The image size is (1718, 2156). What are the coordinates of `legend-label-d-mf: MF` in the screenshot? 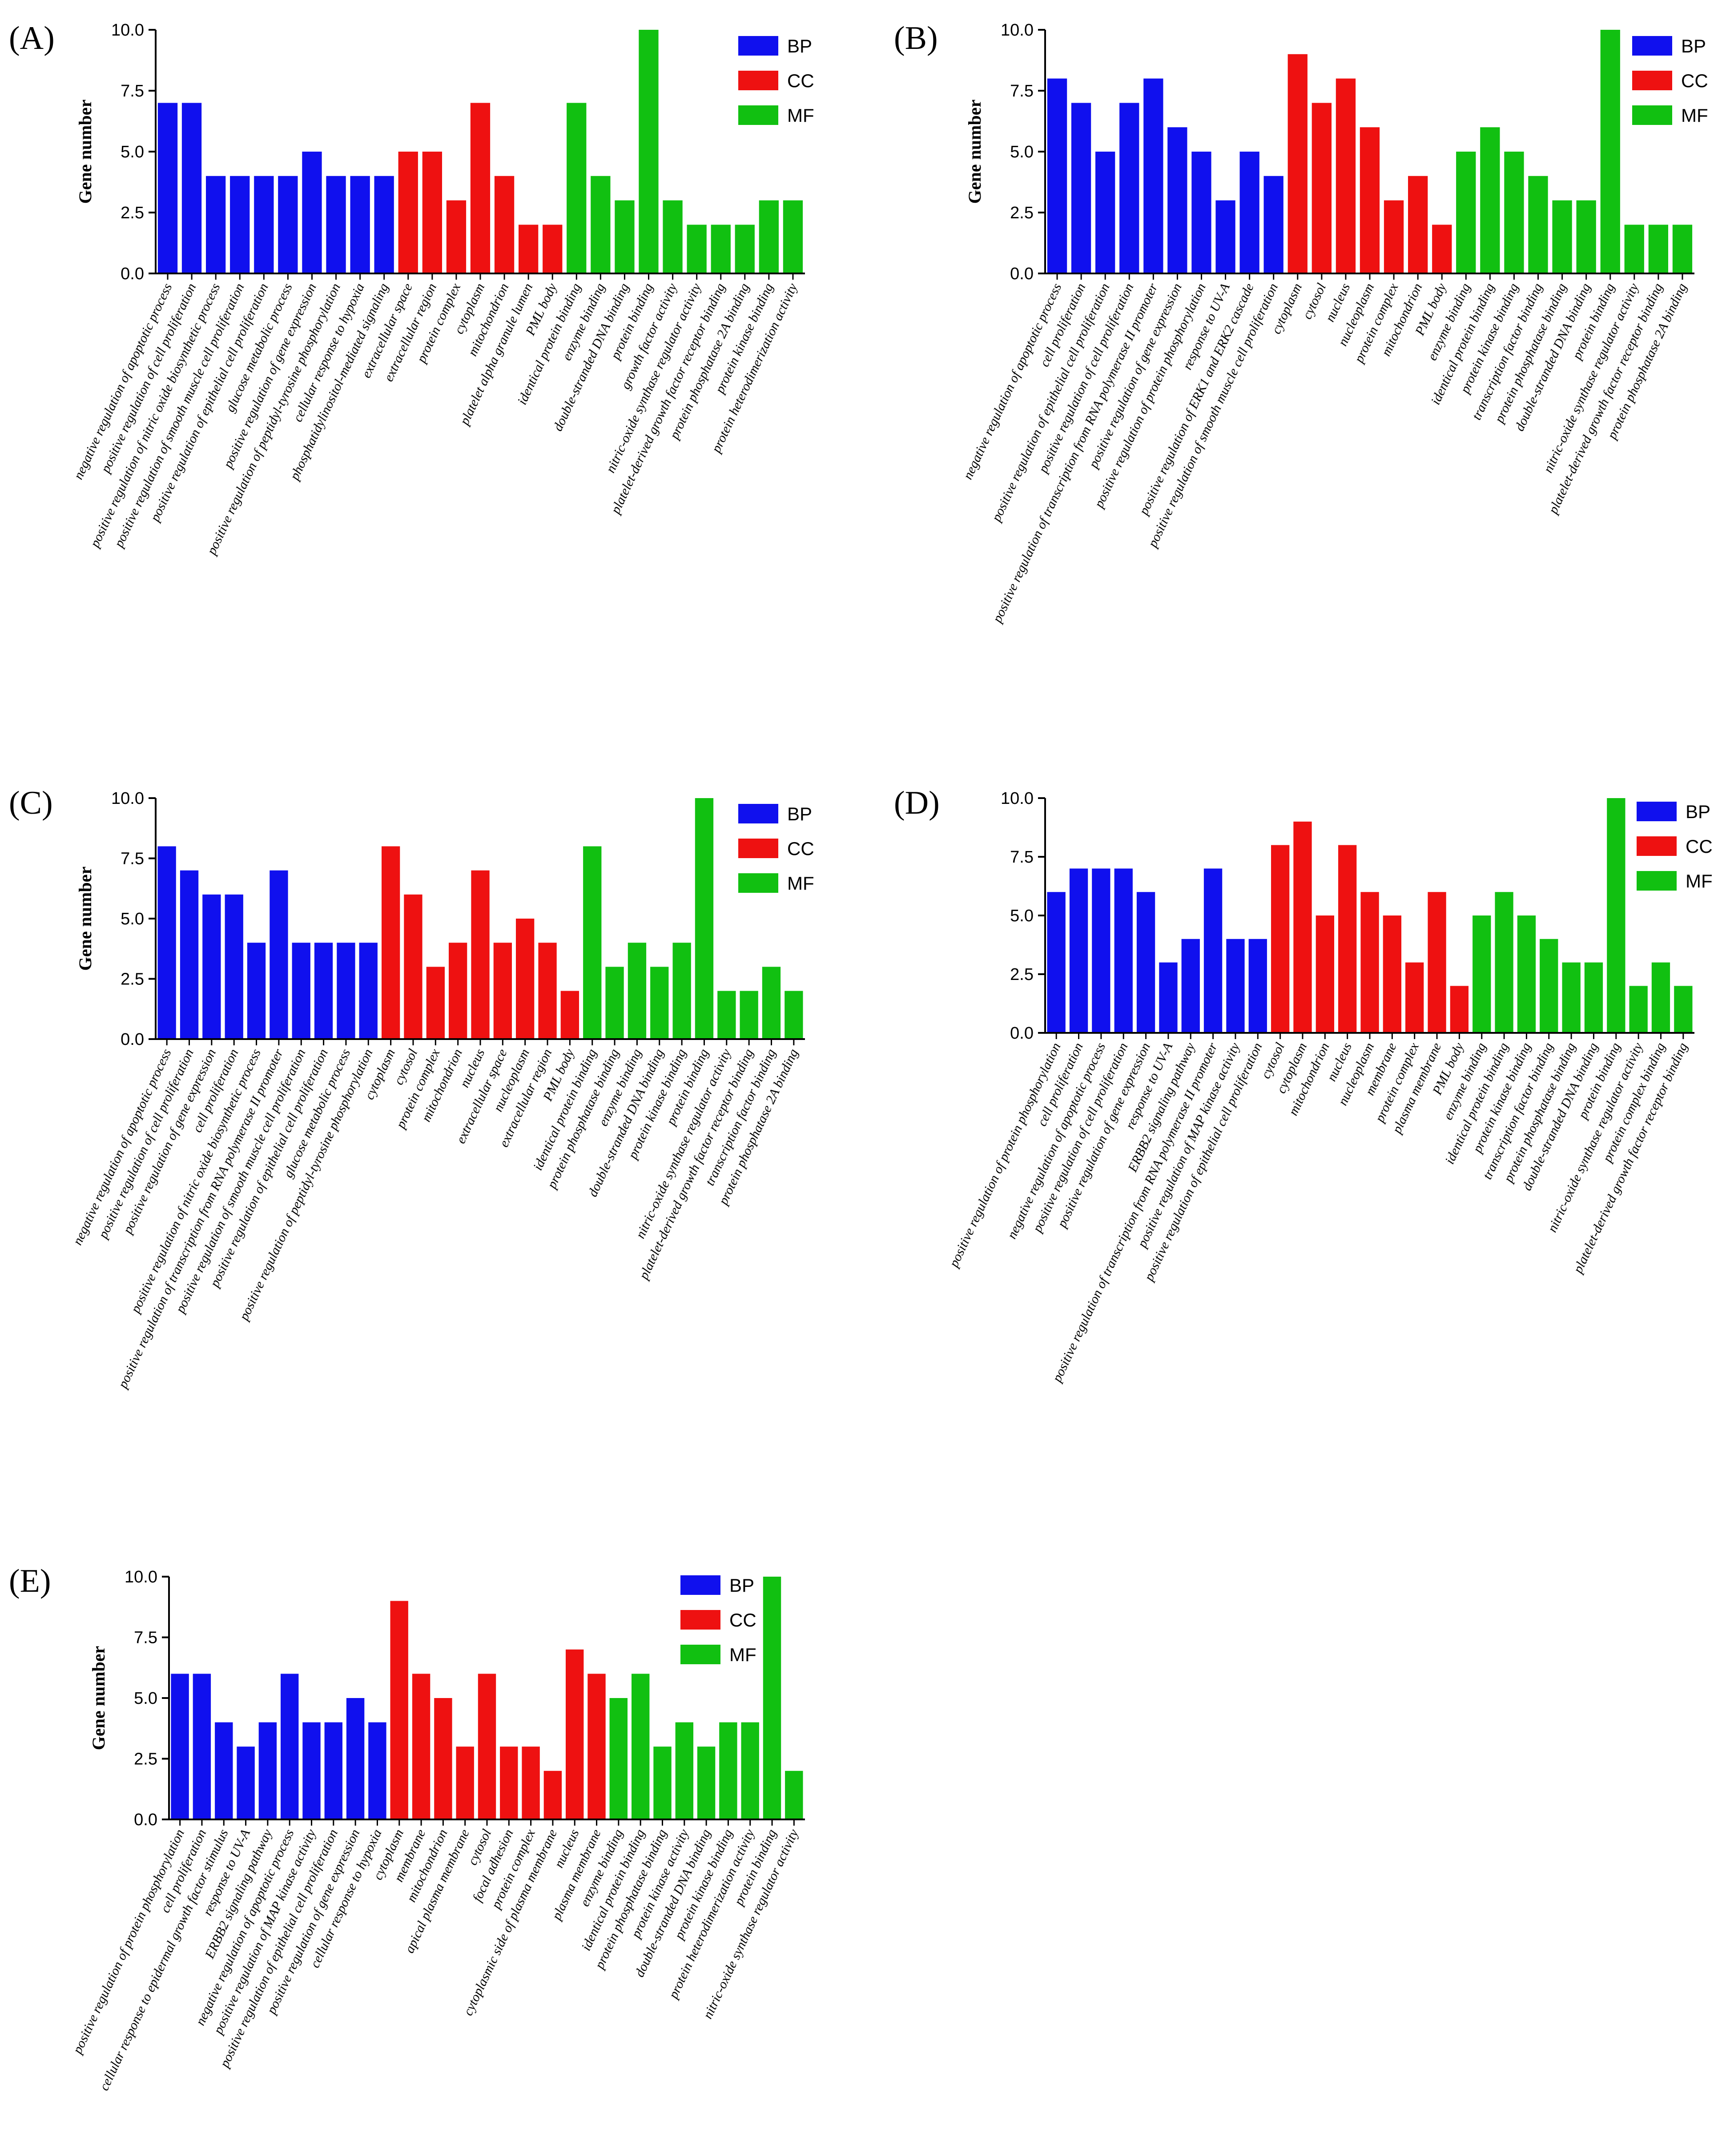 It's located at (1700, 881).